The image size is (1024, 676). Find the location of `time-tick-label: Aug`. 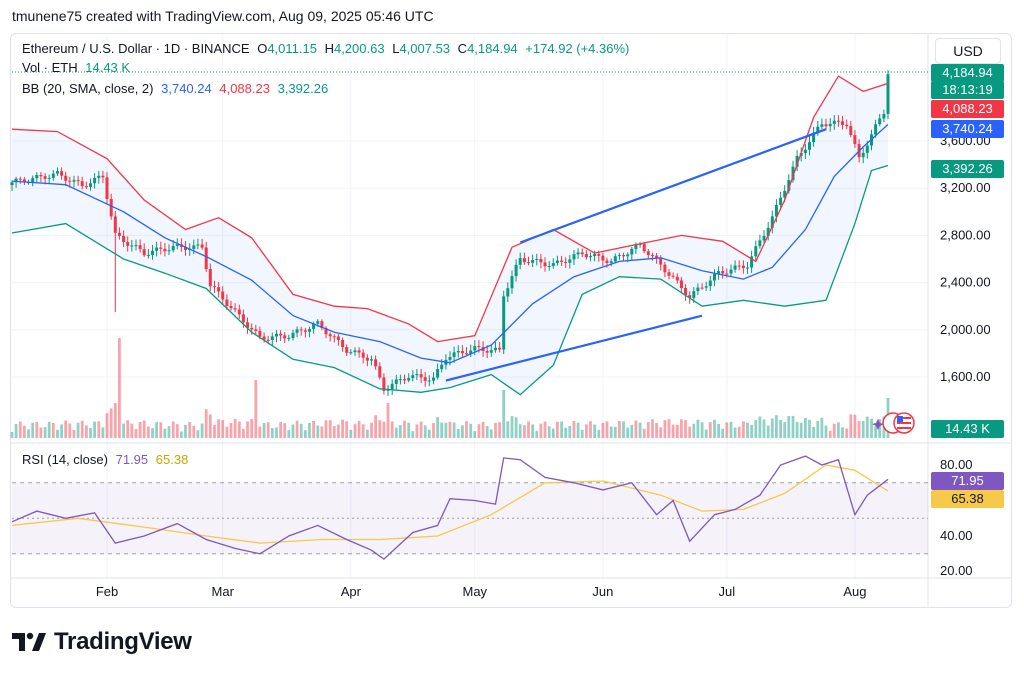

time-tick-label: Aug is located at coordinates (854, 591).